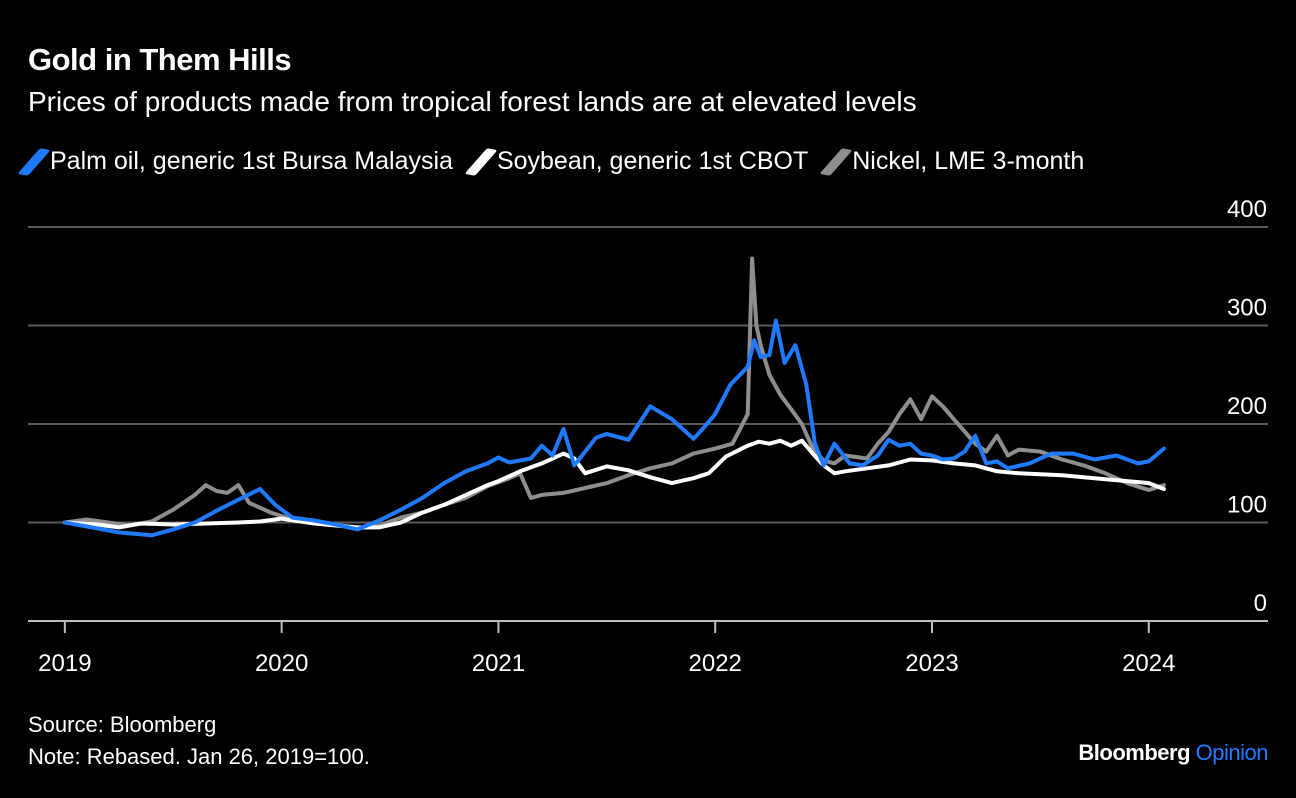  I want to click on legend-item-nickel: Nickel, LME 3-month, so click(952, 161).